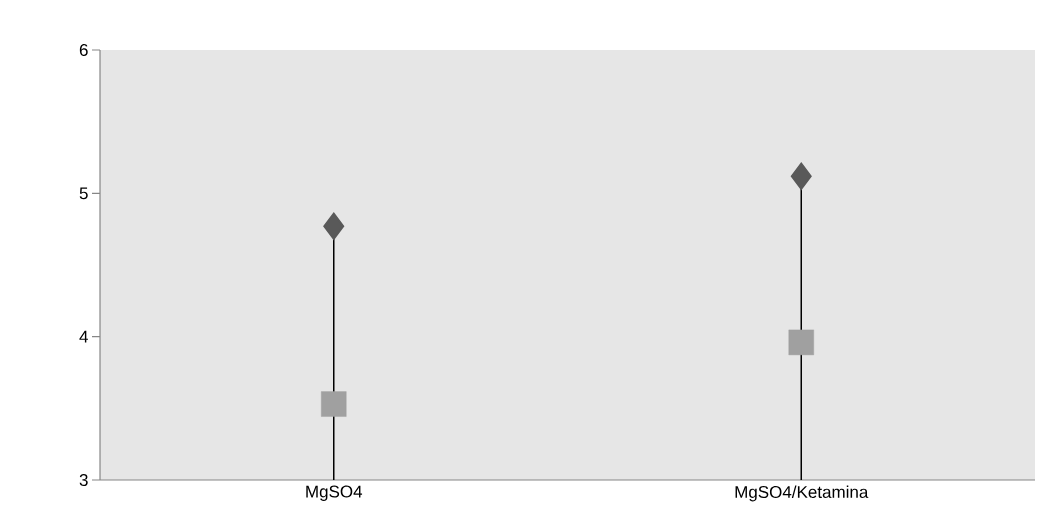 The height and width of the screenshot is (525, 1039). Describe the element at coordinates (802, 493) in the screenshot. I see `x-tick-label: MgSO4/Ketamina` at that location.